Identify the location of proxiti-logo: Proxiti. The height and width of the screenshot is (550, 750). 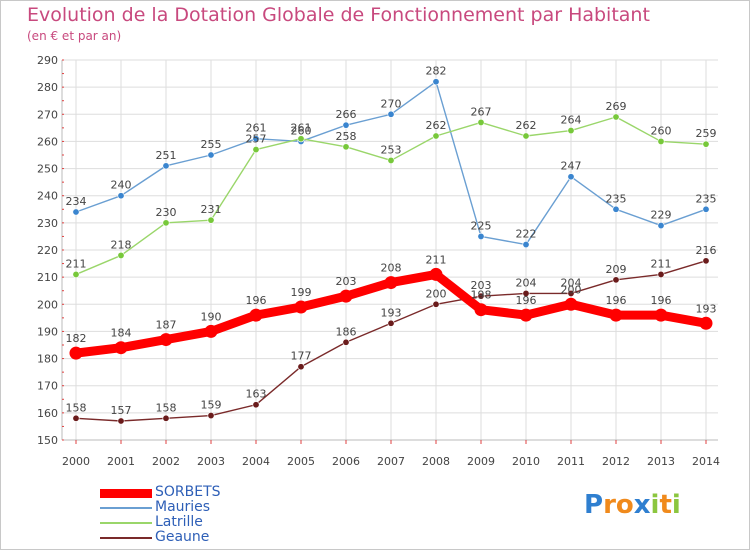
(632, 505).